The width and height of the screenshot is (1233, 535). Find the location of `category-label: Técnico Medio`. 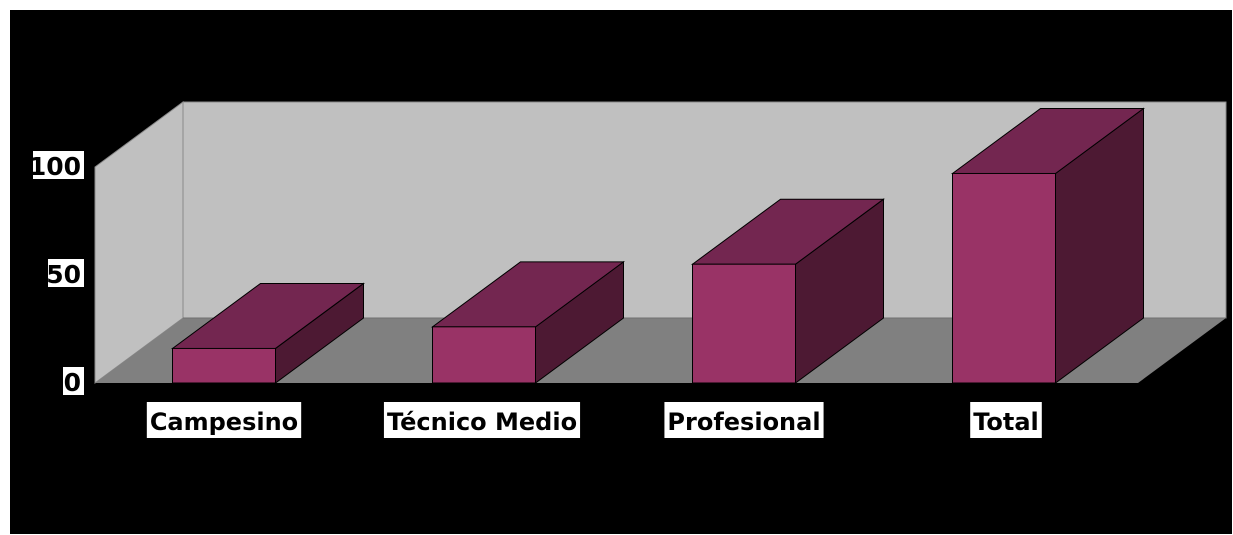

category-label: Técnico Medio is located at coordinates (482, 422).